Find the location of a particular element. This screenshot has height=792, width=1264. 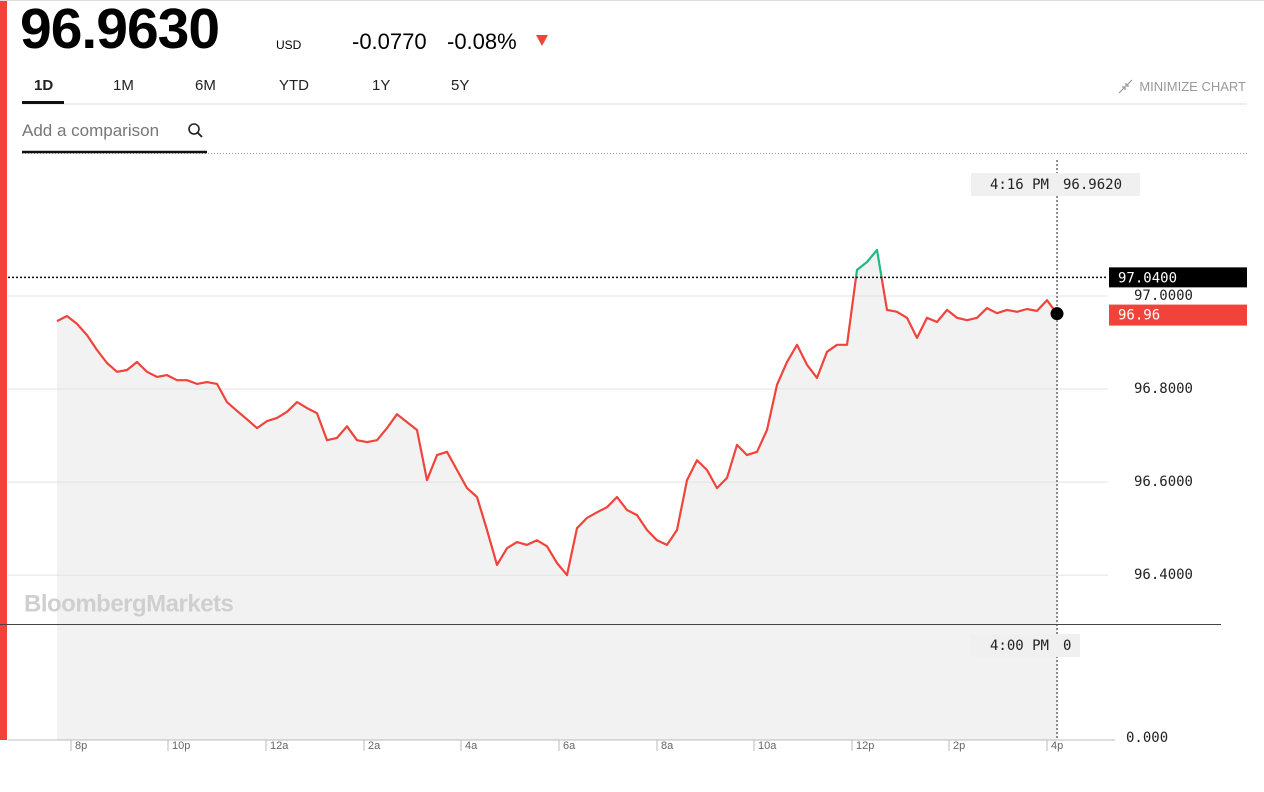

x-tick-label: 10p is located at coordinates (181, 746).